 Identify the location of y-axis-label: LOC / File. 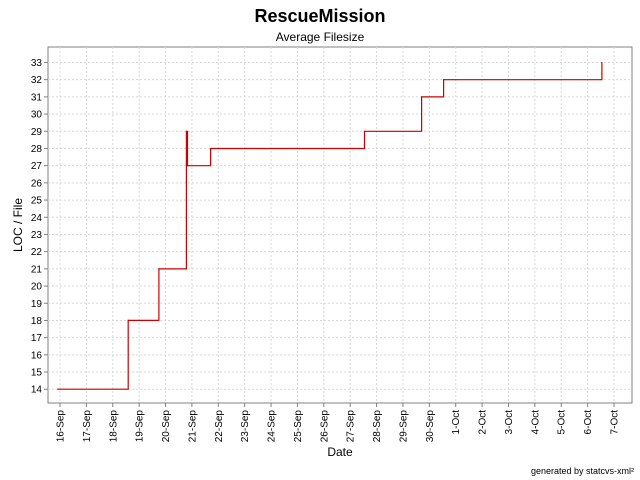
(18, 225).